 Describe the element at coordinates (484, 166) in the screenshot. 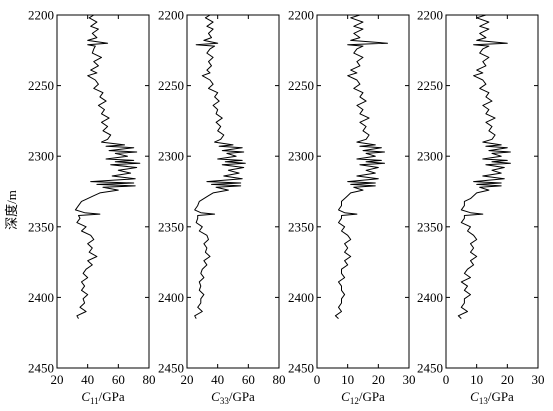

I see `series-line-c13` at that location.